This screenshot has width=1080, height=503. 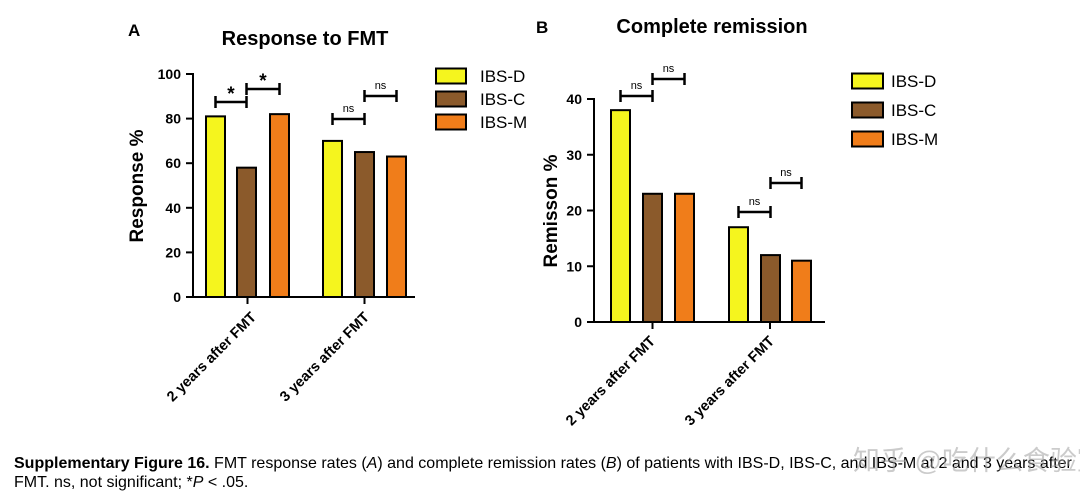 I want to click on y-tick-label-b-30: 30, so click(x=574, y=155).